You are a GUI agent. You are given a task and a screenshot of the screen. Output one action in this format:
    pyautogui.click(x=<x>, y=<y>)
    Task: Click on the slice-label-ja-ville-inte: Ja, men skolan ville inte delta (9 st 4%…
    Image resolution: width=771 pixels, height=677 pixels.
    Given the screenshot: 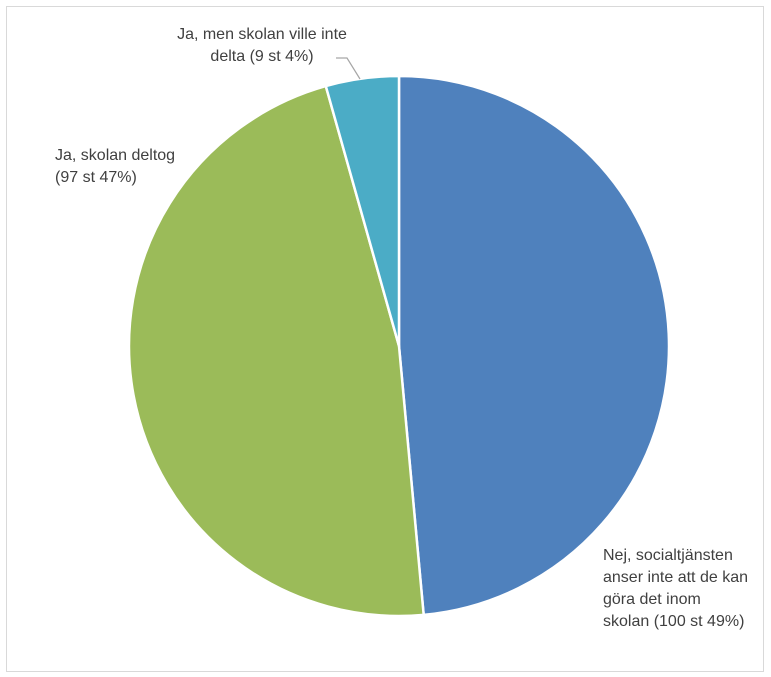 What is the action you would take?
    pyautogui.click(x=262, y=46)
    